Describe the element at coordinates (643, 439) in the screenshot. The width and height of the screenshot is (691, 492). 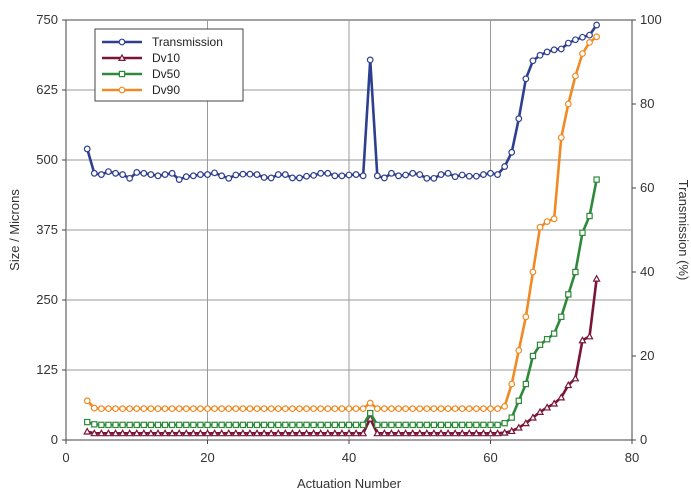
I see `y-right-tick-label: 0` at that location.